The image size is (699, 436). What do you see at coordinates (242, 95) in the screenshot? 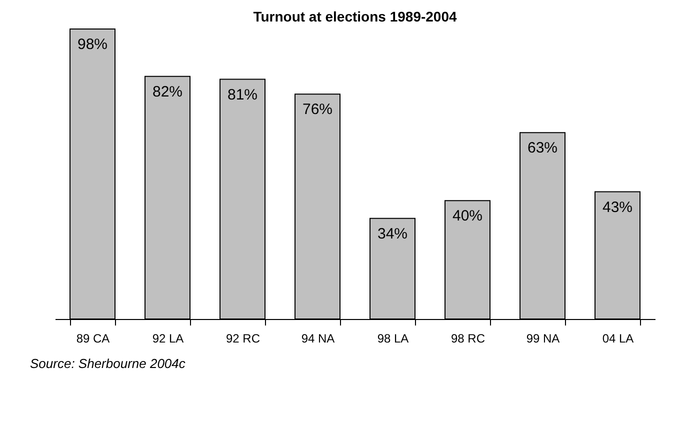
I see `data-label: 81%` at bounding box center [242, 95].